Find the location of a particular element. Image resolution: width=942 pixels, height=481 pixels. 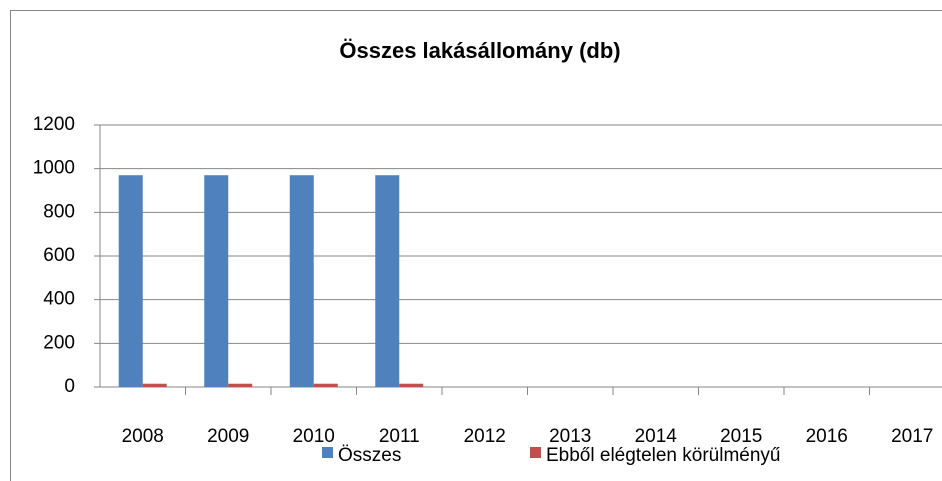

chart-title: Összes lakásállomány (db) is located at coordinates (479, 50).